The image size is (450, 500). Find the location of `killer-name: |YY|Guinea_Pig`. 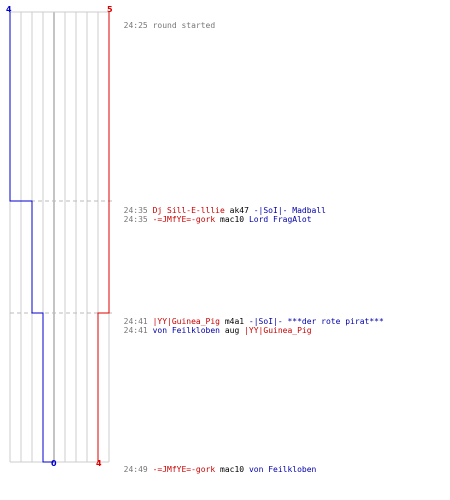

killer-name: |YY|Guinea_Pig is located at coordinates (186, 321).